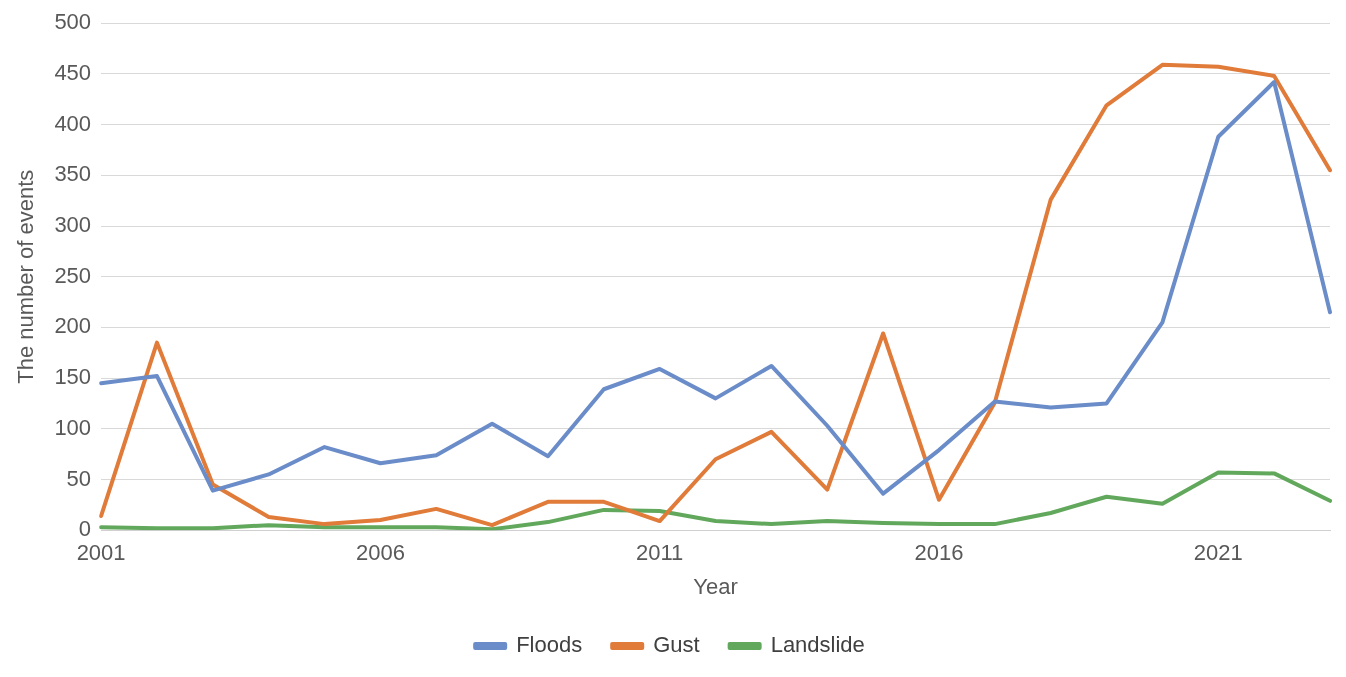  I want to click on x-tick-label: 2006, so click(380, 553).